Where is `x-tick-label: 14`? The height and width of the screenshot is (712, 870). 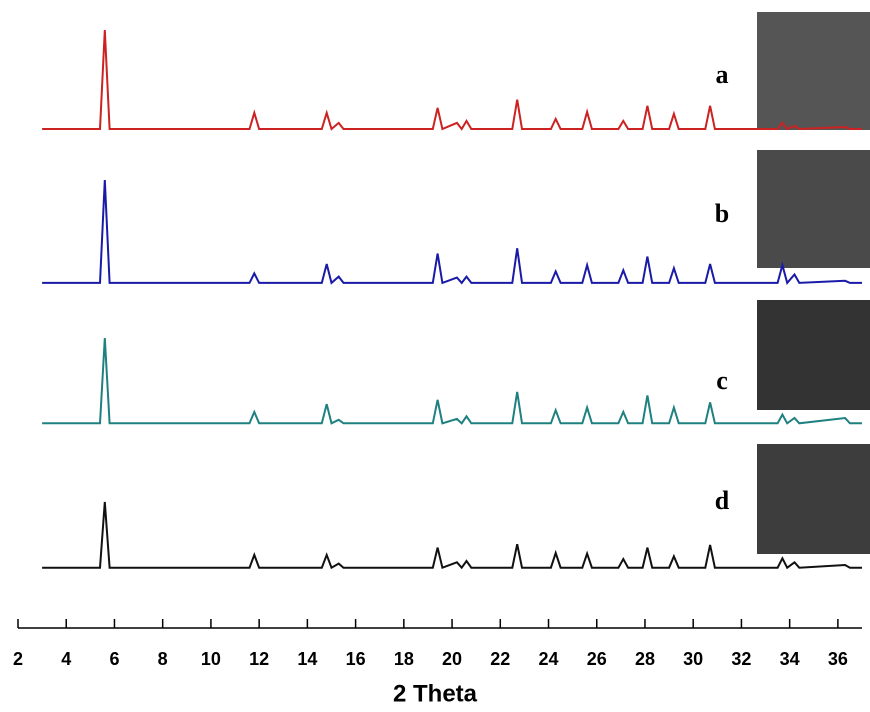 x-tick-label: 14 is located at coordinates (307, 659).